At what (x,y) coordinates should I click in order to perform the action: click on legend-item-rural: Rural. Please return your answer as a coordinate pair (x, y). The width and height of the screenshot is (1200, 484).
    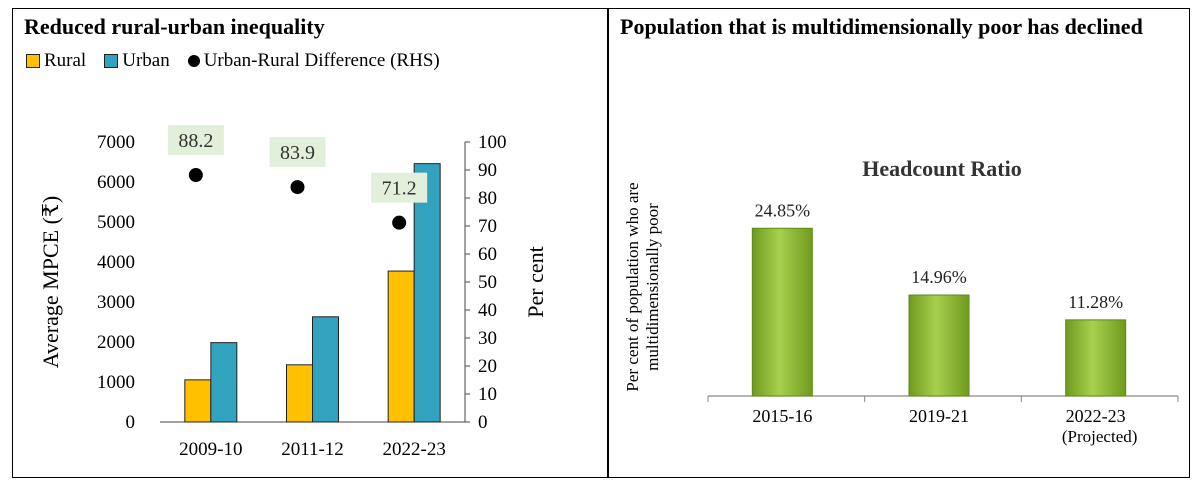
    Looking at the image, I should click on (56, 61).